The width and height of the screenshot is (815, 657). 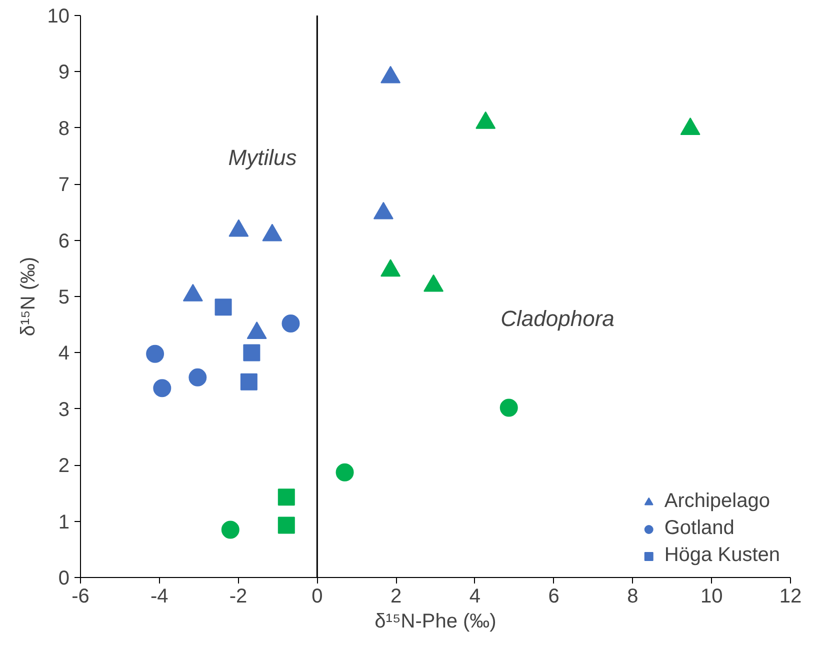 What do you see at coordinates (435, 621) in the screenshot?
I see `x-axis-title: δ¹⁵N-Phe (‰)` at bounding box center [435, 621].